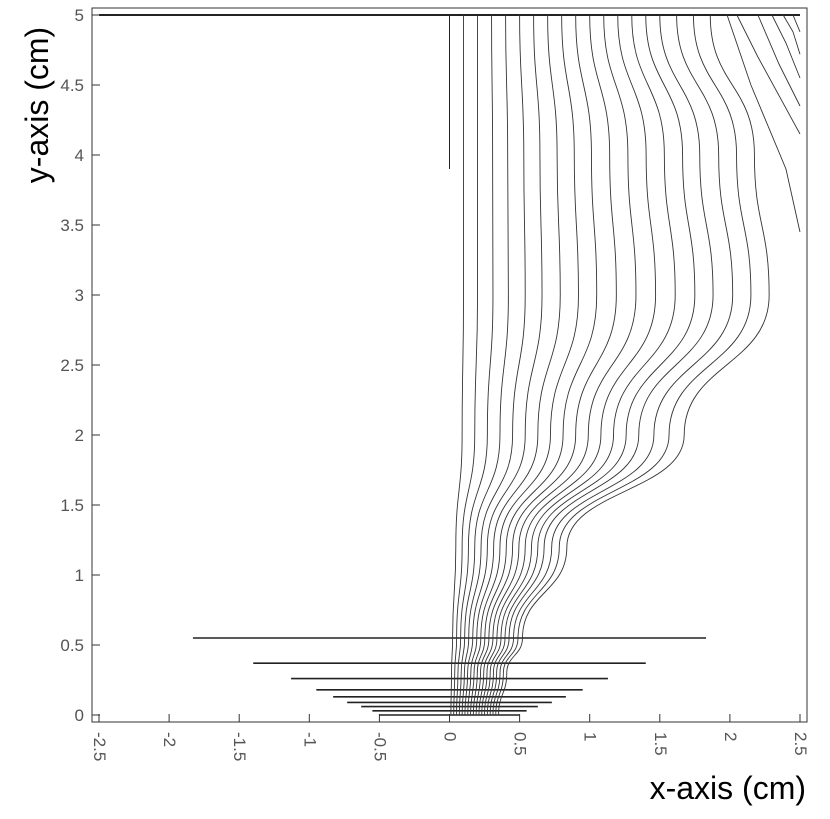  I want to click on y-tick-label: 4, so click(79, 155).